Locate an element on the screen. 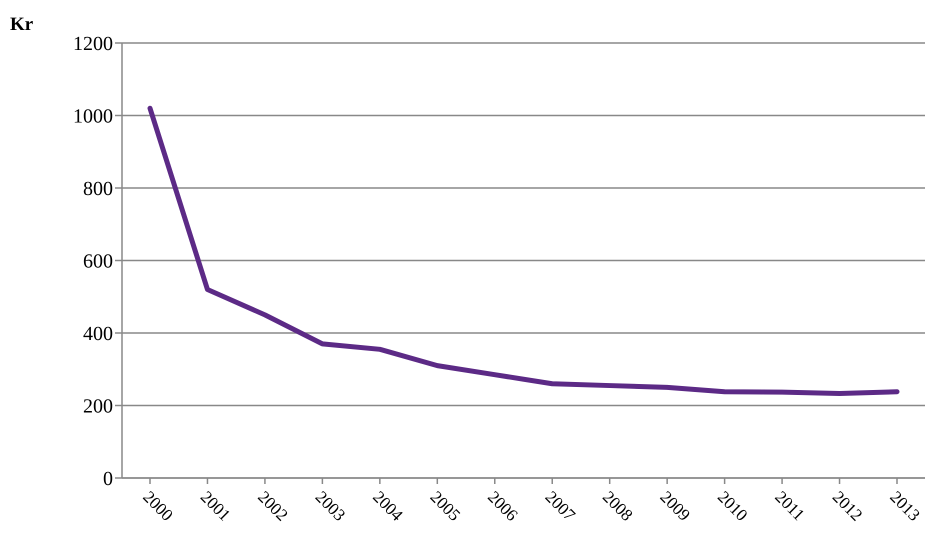 The height and width of the screenshot is (542, 937). y-tick-label: 800 is located at coordinates (98, 189).